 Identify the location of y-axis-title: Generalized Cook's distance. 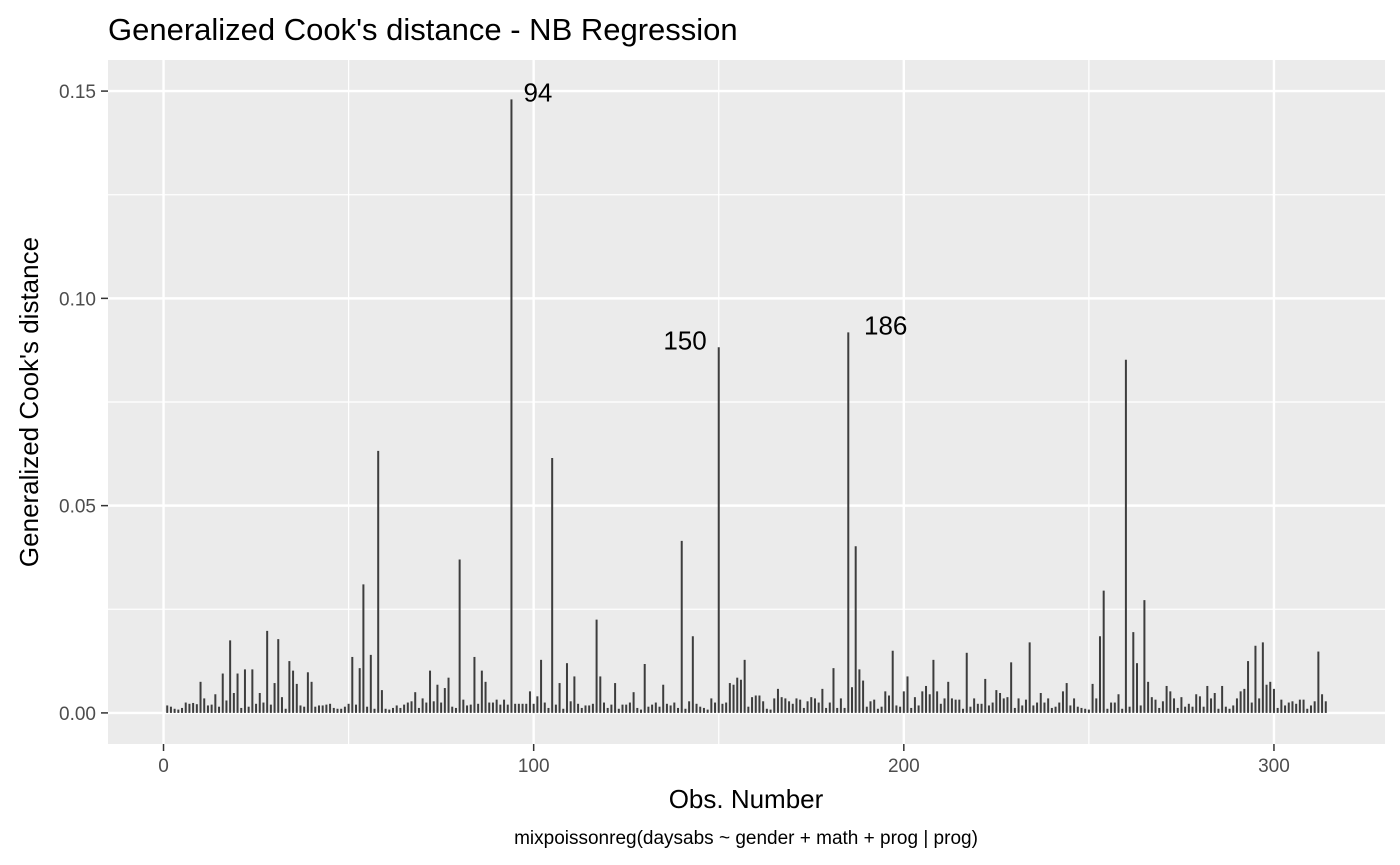
(29, 402).